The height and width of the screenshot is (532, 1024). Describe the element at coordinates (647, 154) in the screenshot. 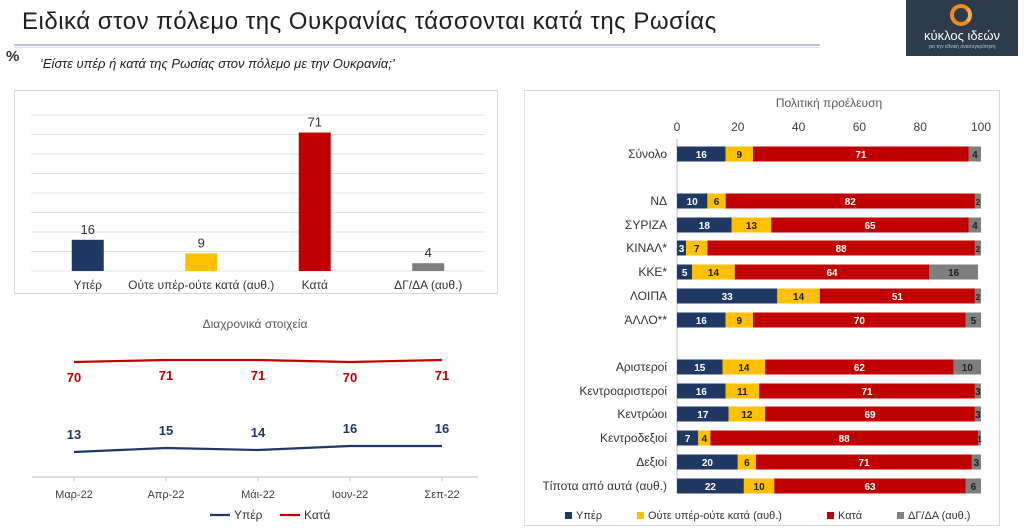

I see `row-label: Σύνολο` at that location.